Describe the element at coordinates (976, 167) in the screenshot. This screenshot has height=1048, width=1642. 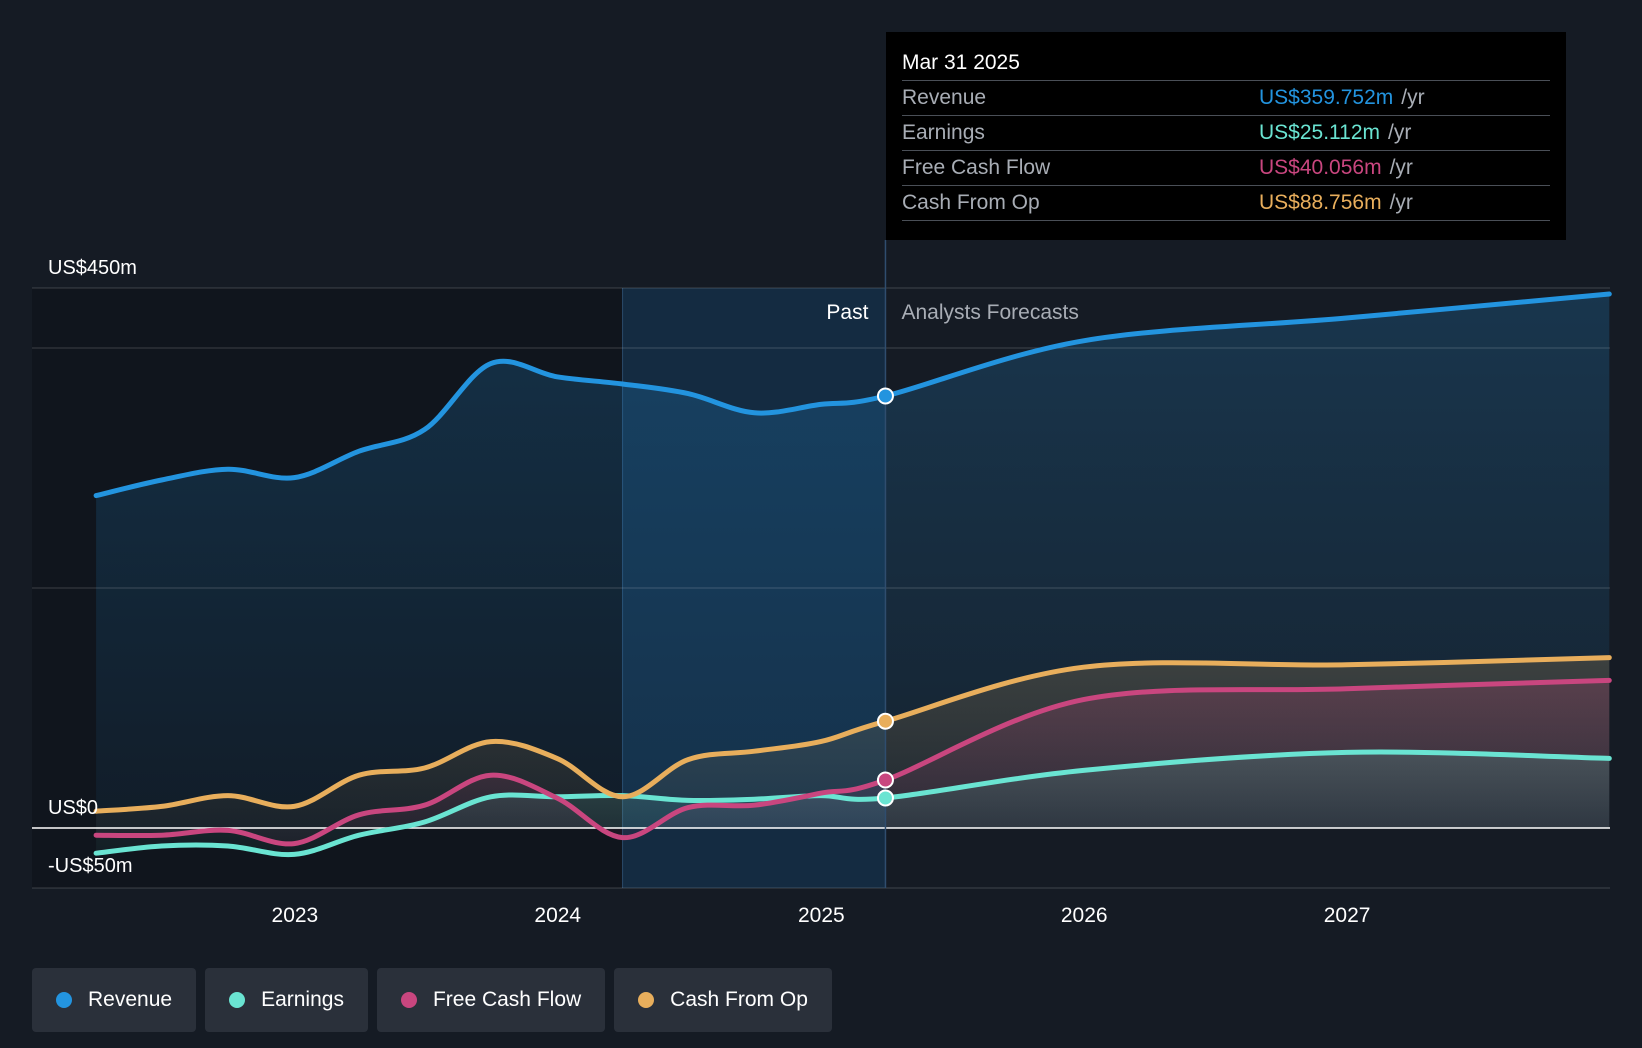
I see `tooltip-name: Free Cash Flow` at that location.